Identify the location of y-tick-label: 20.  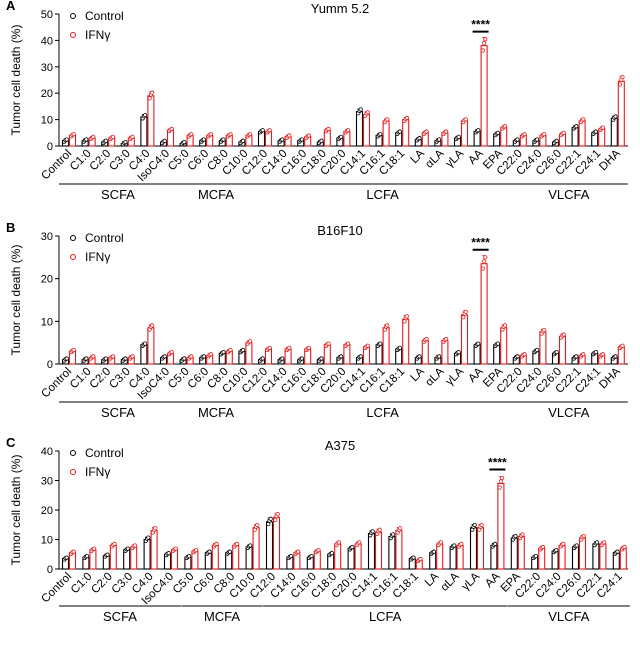
(47, 511).